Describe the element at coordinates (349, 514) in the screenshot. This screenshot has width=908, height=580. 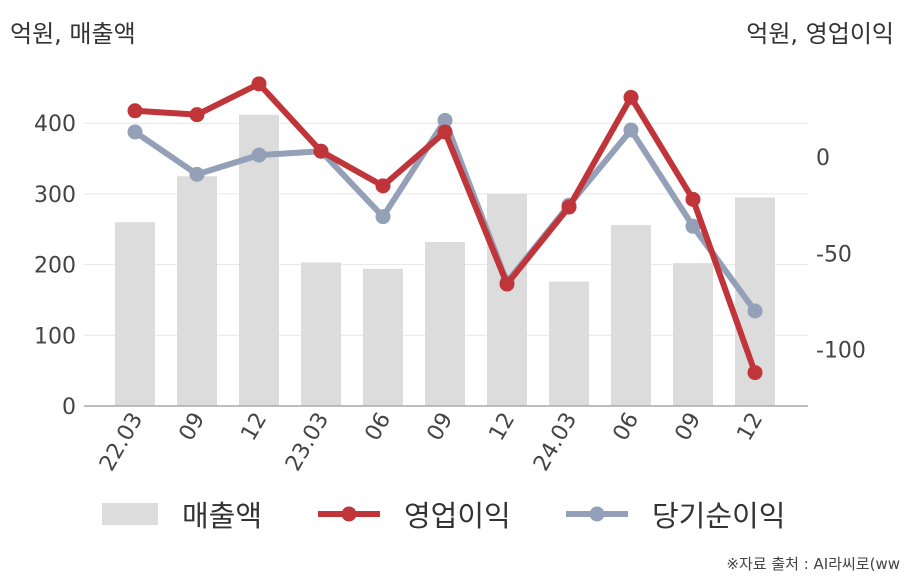
I see `operating-profit-swatch` at that location.